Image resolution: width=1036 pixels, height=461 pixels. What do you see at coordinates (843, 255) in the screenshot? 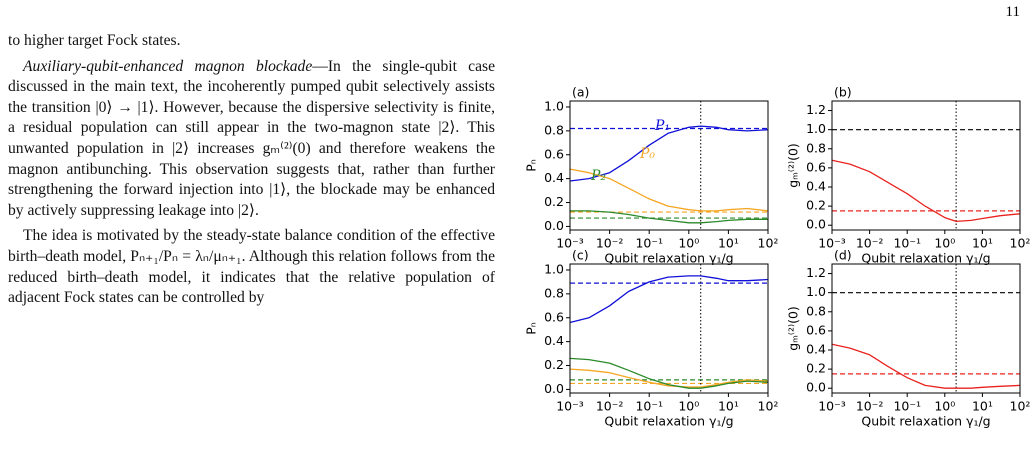
I see `panel-label: (d)` at bounding box center [843, 255].